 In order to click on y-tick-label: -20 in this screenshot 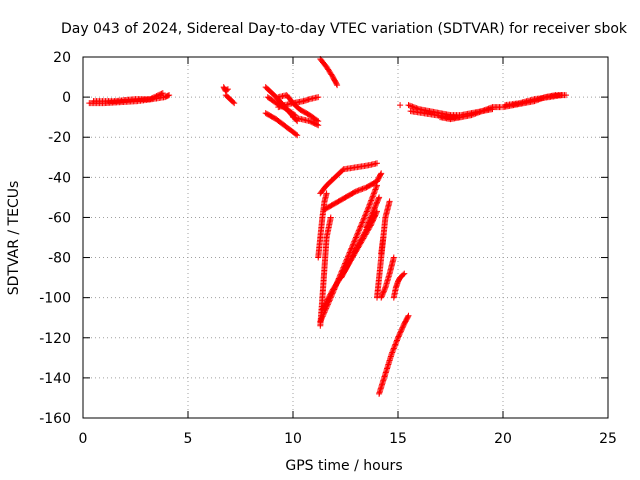, I will do `click(59, 138)`.